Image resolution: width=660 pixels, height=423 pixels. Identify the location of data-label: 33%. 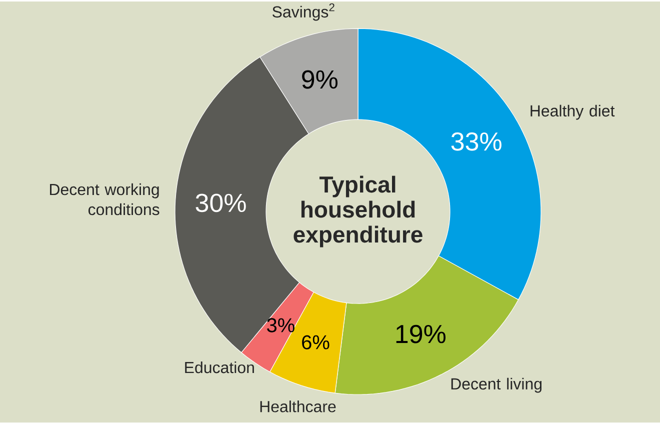
(476, 141).